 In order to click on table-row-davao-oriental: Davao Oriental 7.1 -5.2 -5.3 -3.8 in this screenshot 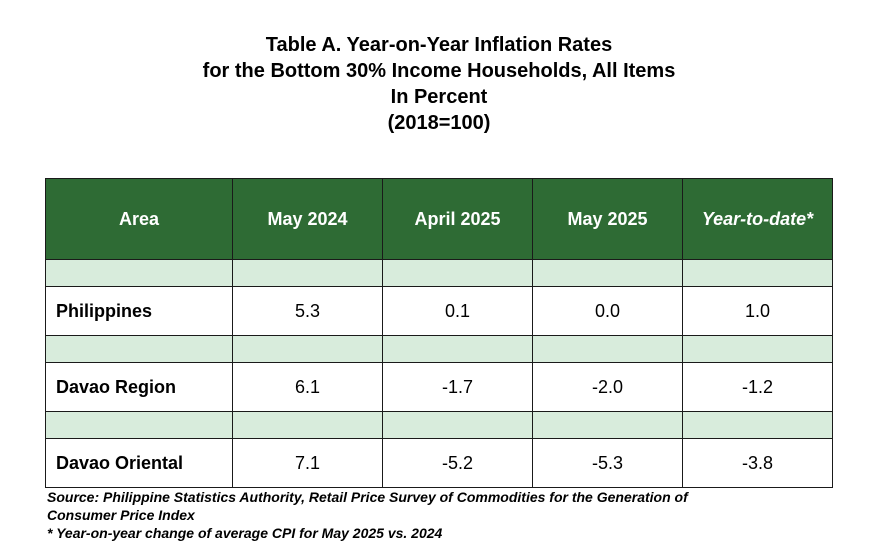, I will do `click(439, 463)`.